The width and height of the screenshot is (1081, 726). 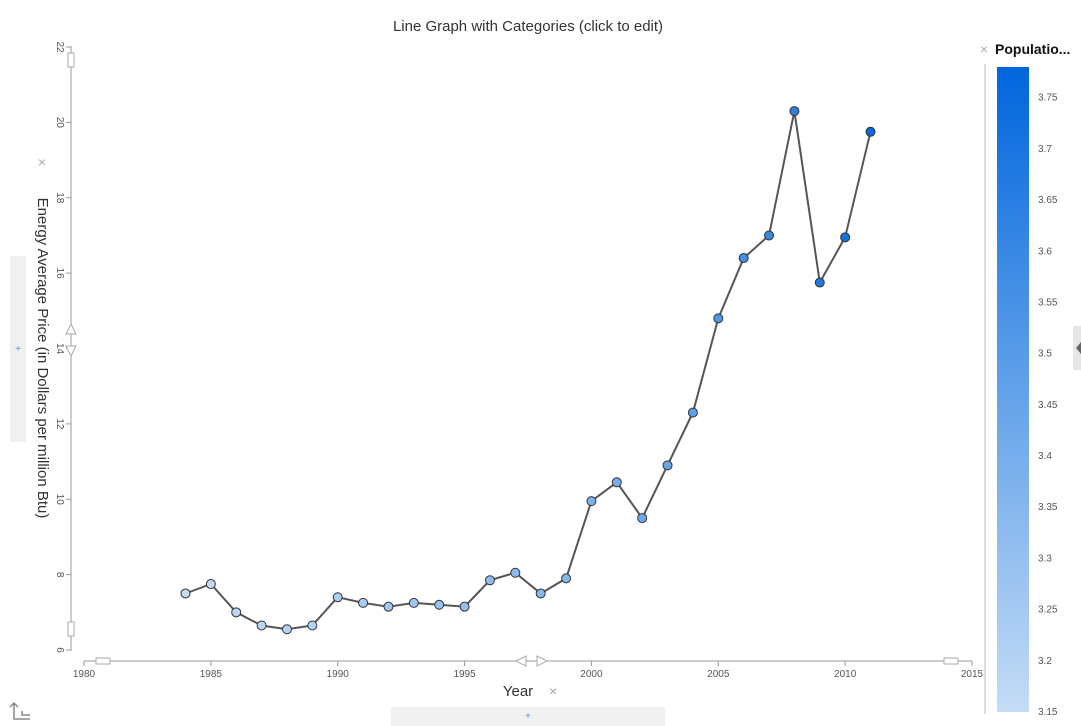 What do you see at coordinates (845, 674) in the screenshot?
I see `x-tick-label: 2010` at bounding box center [845, 674].